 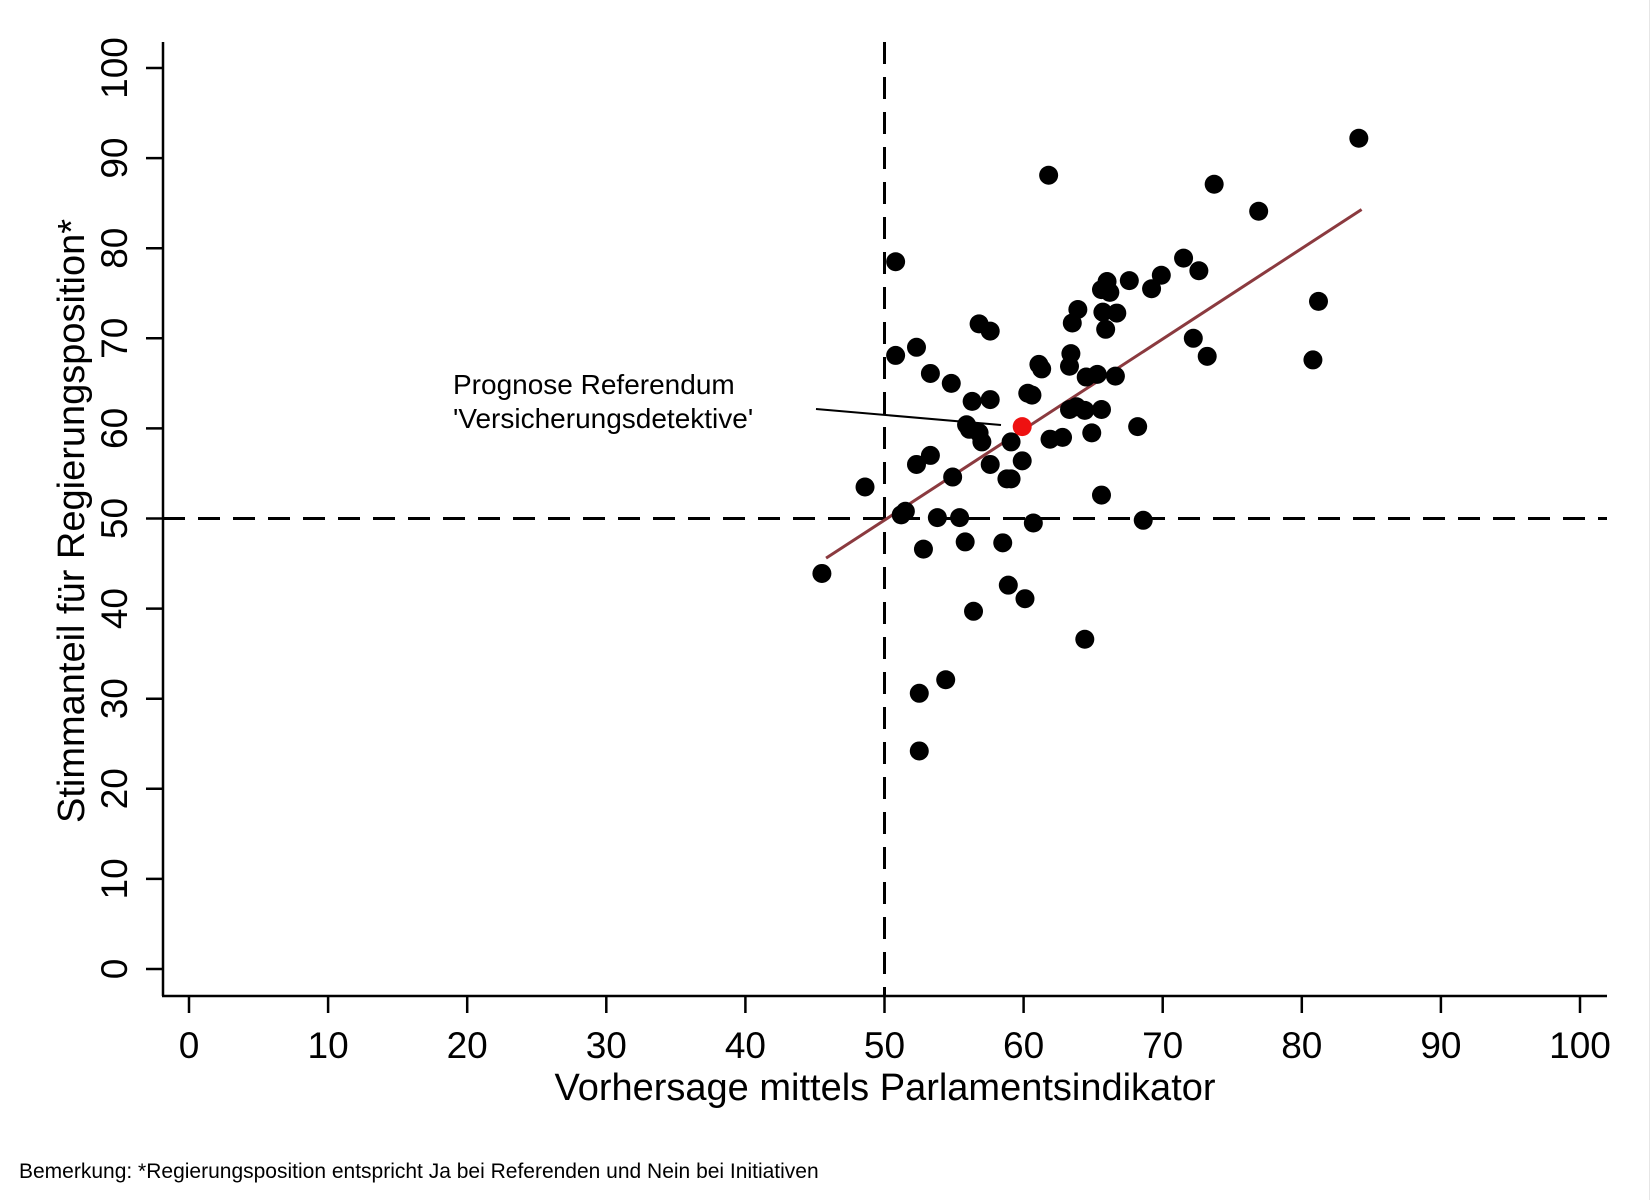 I want to click on annotation-label-line2: 'Versicherungsdetektive', so click(x=603, y=418).